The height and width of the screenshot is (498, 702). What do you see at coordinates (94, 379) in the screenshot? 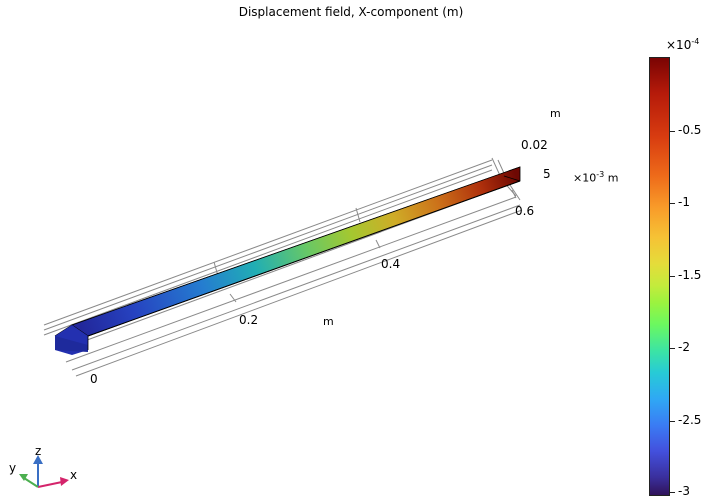
I see `x-tick-0: 0` at bounding box center [94, 379].